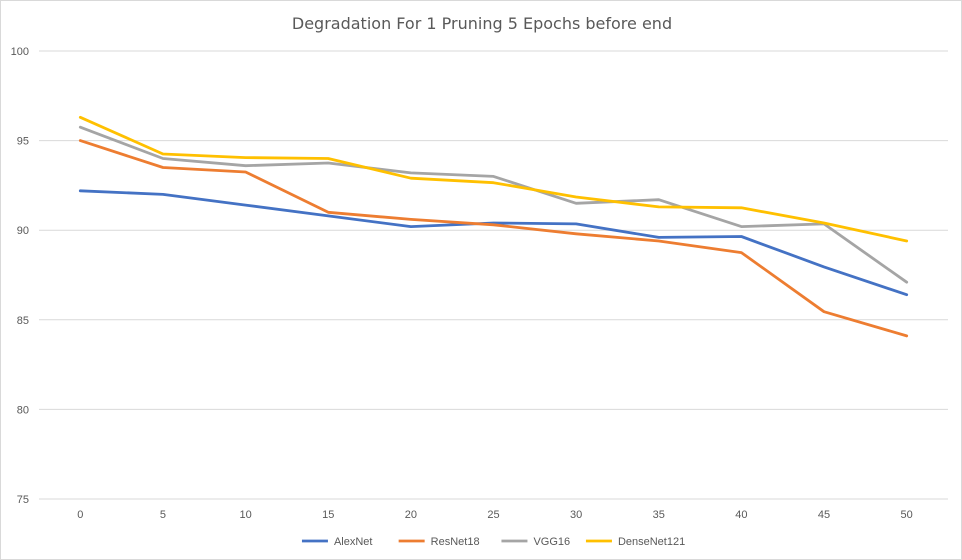  What do you see at coordinates (741, 515) in the screenshot?
I see `x-tick-label: 40` at bounding box center [741, 515].